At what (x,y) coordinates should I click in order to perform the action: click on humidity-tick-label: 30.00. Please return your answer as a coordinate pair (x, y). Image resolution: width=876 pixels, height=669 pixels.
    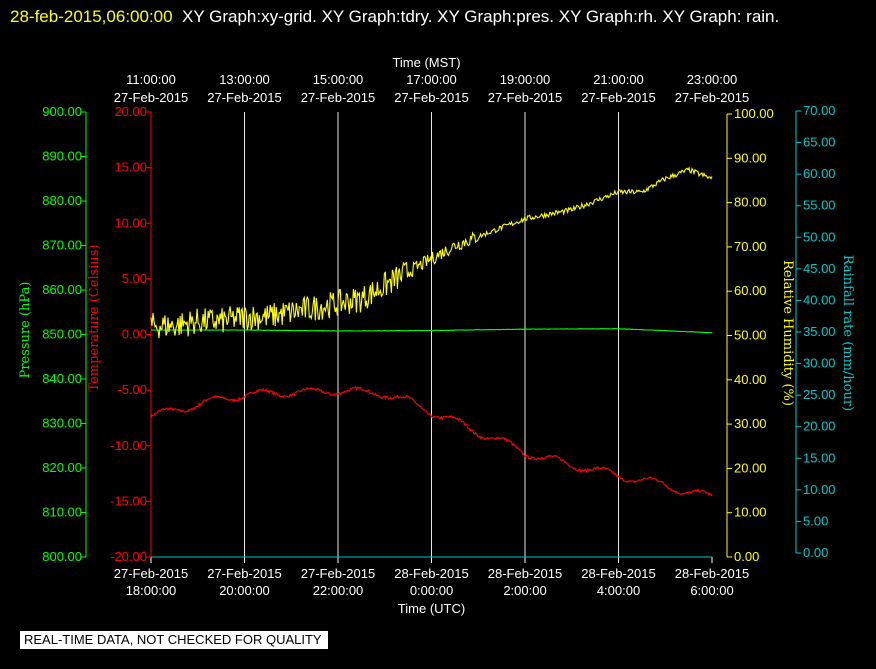
    Looking at the image, I should click on (750, 423).